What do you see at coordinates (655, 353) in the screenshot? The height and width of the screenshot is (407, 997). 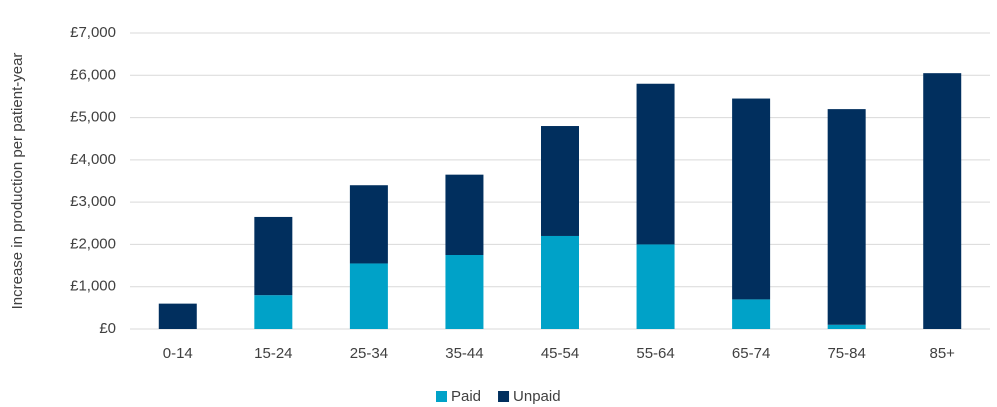 I see `x-tick-label: 55-64` at bounding box center [655, 353].